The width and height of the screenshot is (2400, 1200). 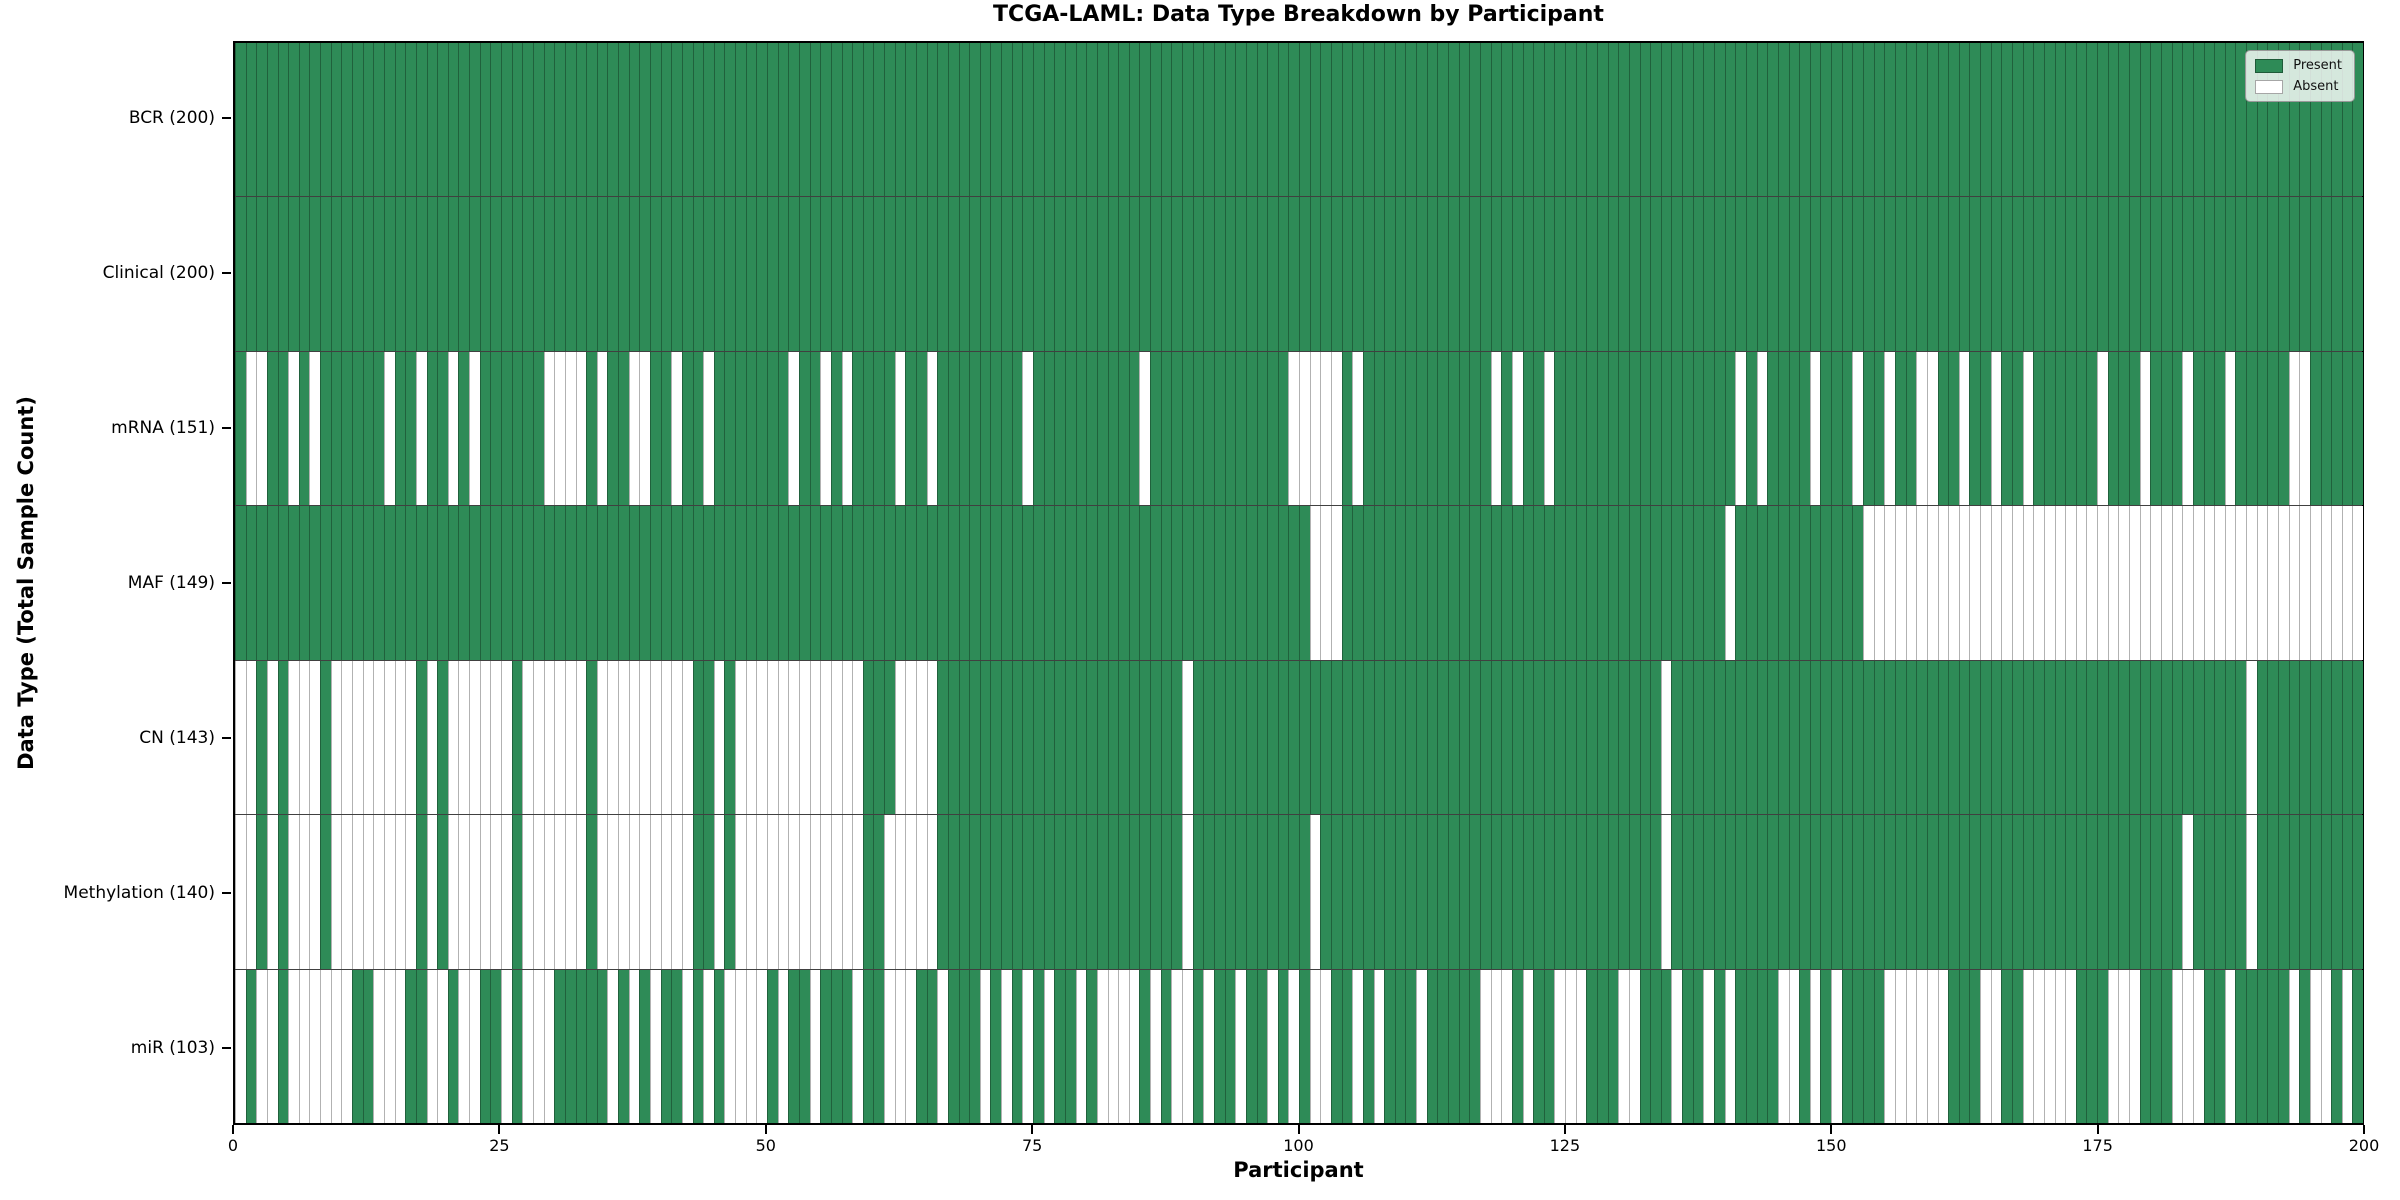 What do you see at coordinates (1564, 1129) in the screenshot?
I see `x-tick-mark` at bounding box center [1564, 1129].